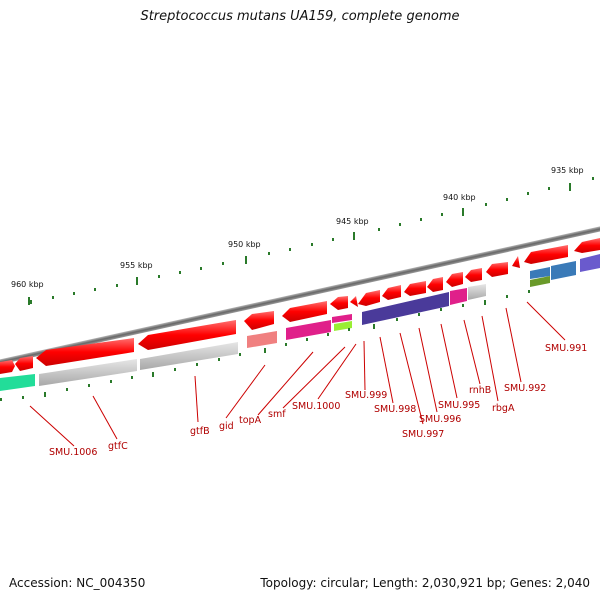  What do you see at coordinates (250, 420) in the screenshot?
I see `gene-label-topa: topA` at bounding box center [250, 420].